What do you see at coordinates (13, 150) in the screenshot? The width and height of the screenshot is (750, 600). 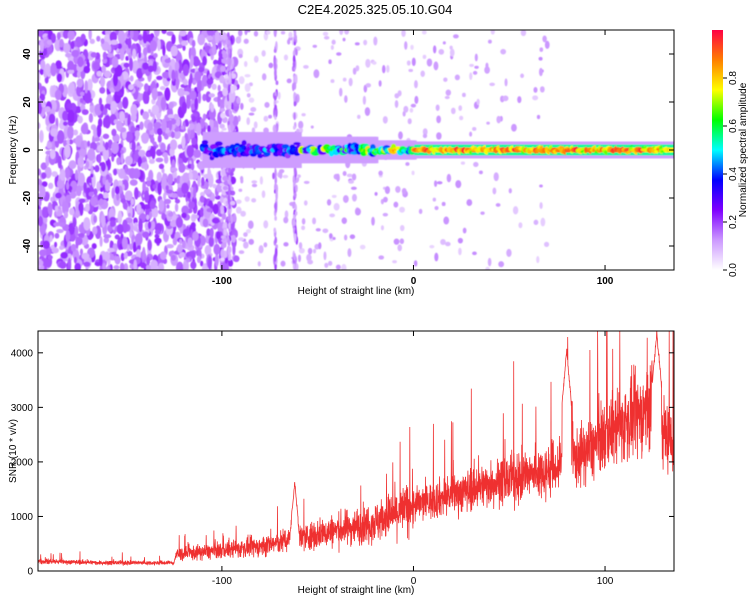 I see `spectrogram-y-label: Frequency (Hz)` at bounding box center [13, 150].